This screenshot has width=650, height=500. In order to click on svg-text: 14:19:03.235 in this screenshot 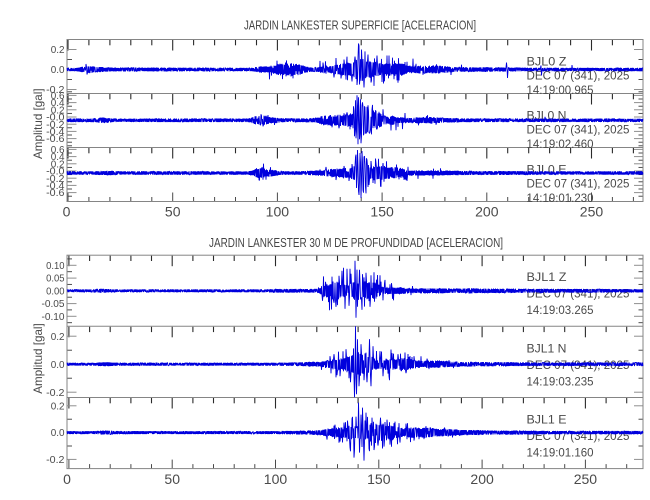, I will do `click(560, 381)`.